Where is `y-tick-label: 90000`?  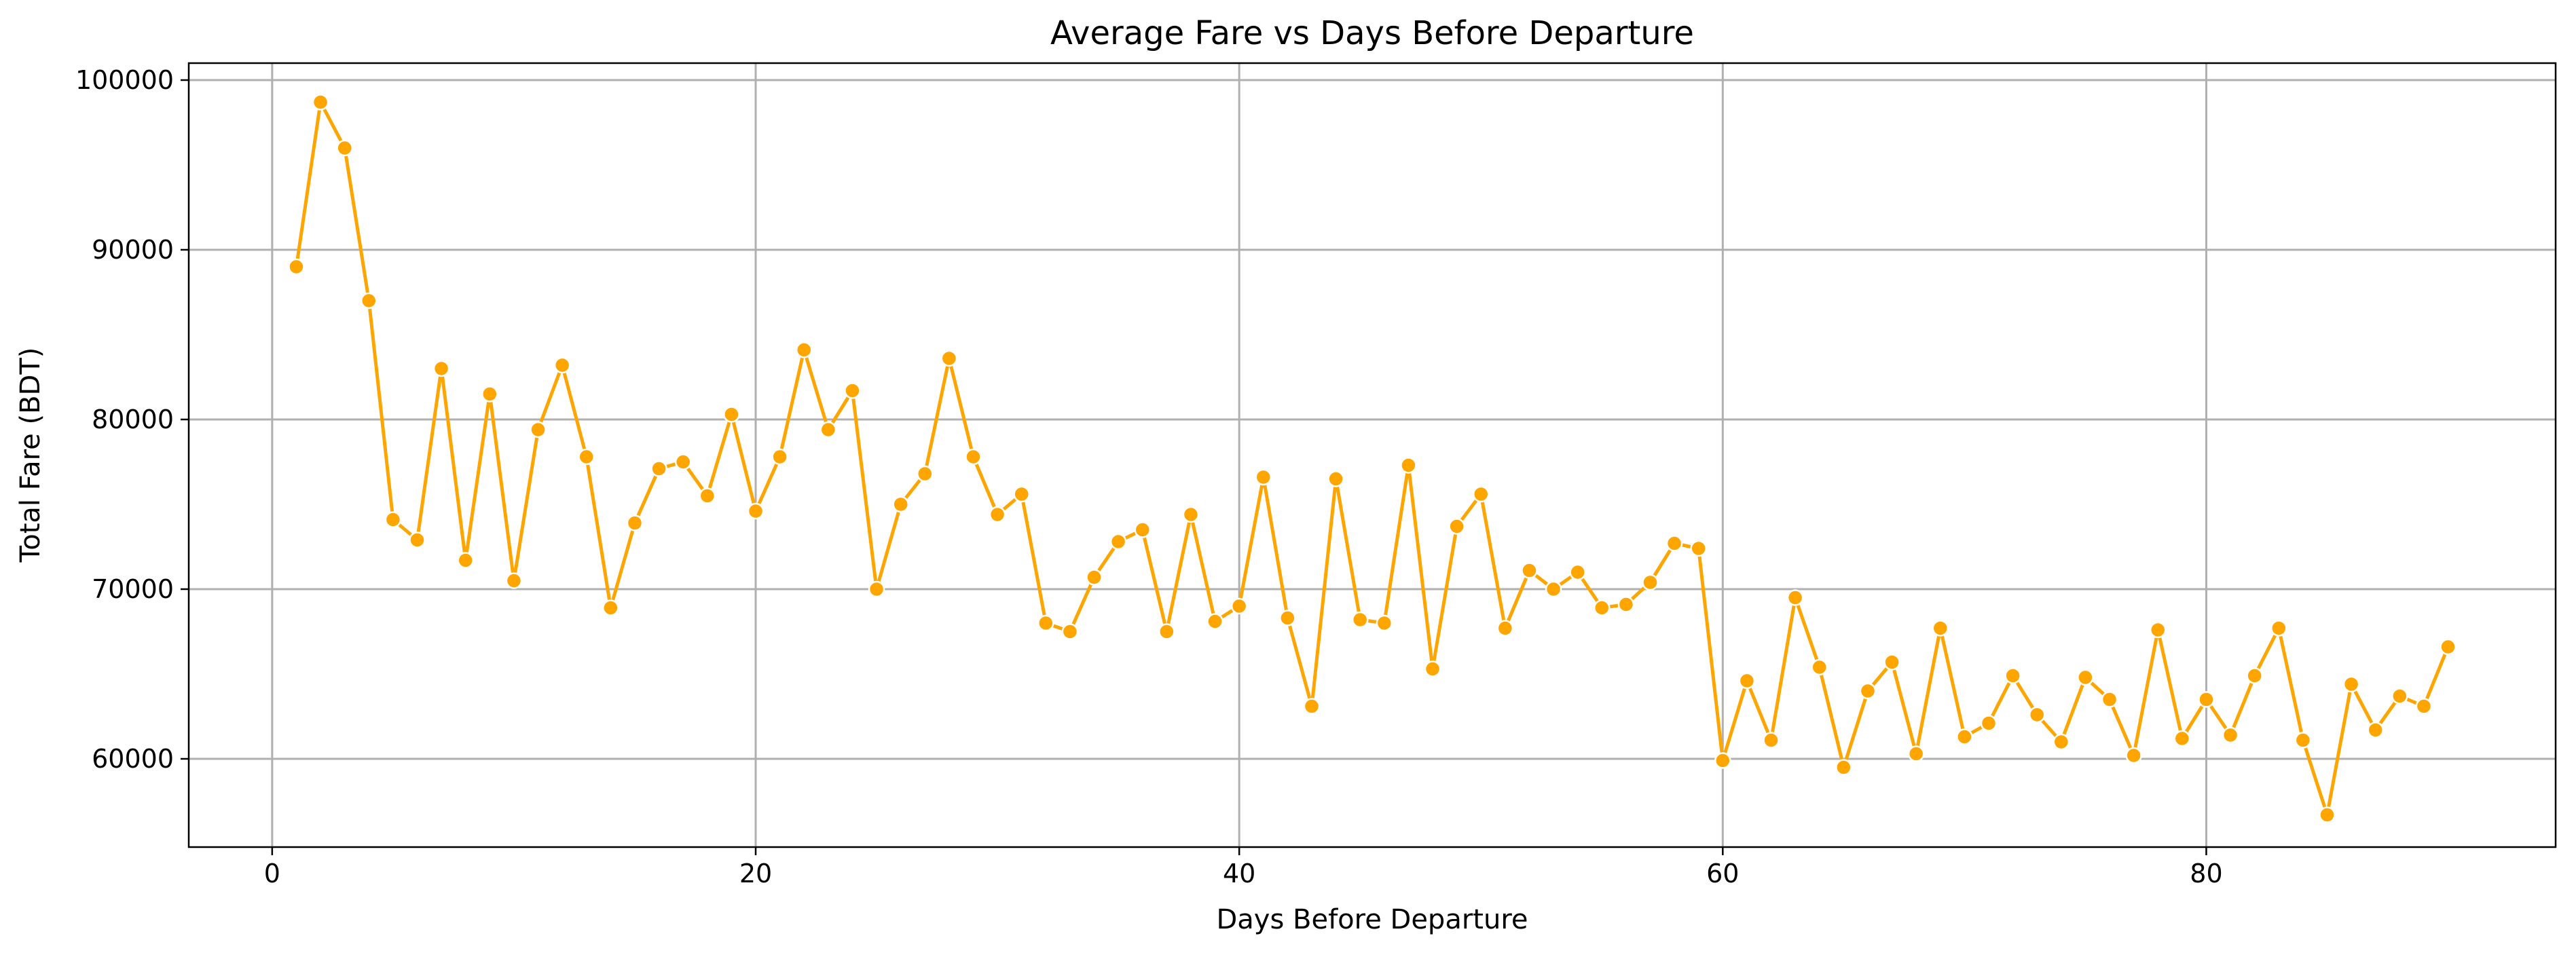
y-tick-label: 90000 is located at coordinates (133, 250).